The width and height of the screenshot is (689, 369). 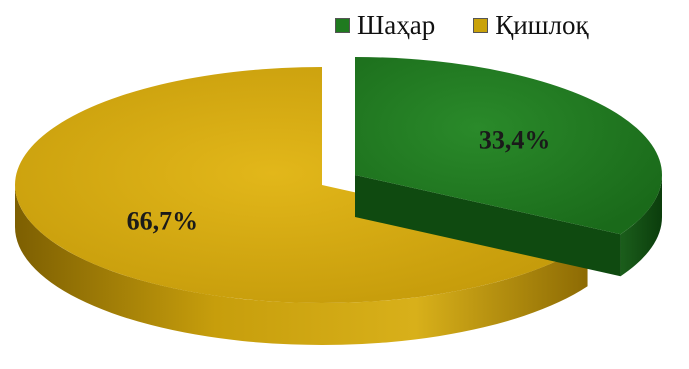 I want to click on legend-item-qishloq: Қишлоқ, so click(x=531, y=25).